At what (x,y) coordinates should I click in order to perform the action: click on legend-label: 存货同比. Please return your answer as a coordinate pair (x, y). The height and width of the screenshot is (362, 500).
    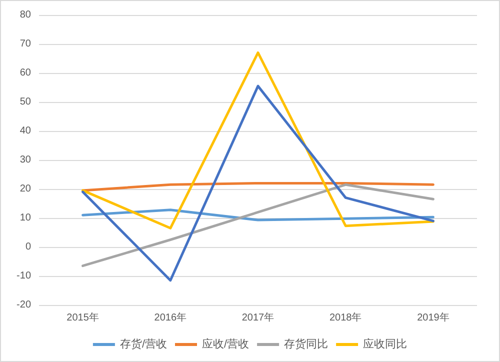
    Looking at the image, I should click on (306, 344).